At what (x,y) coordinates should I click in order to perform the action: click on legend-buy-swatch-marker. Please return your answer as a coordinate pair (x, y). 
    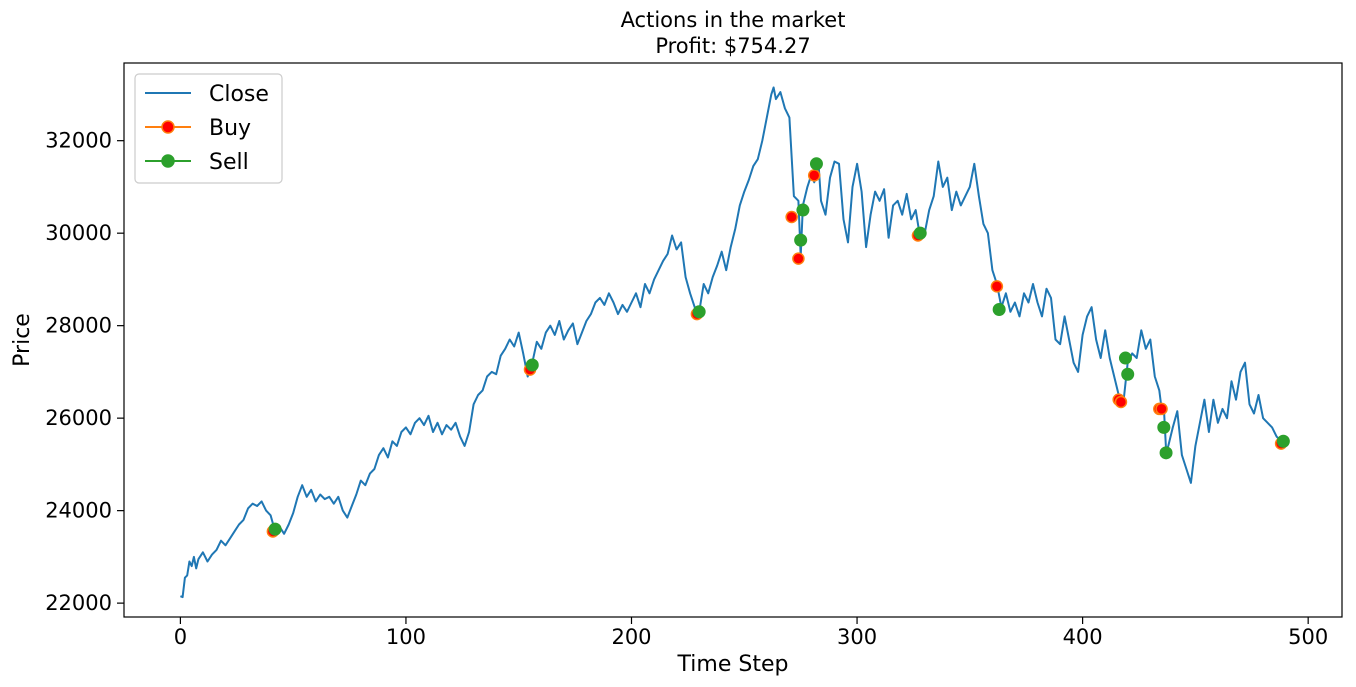
    Looking at the image, I should click on (168, 127).